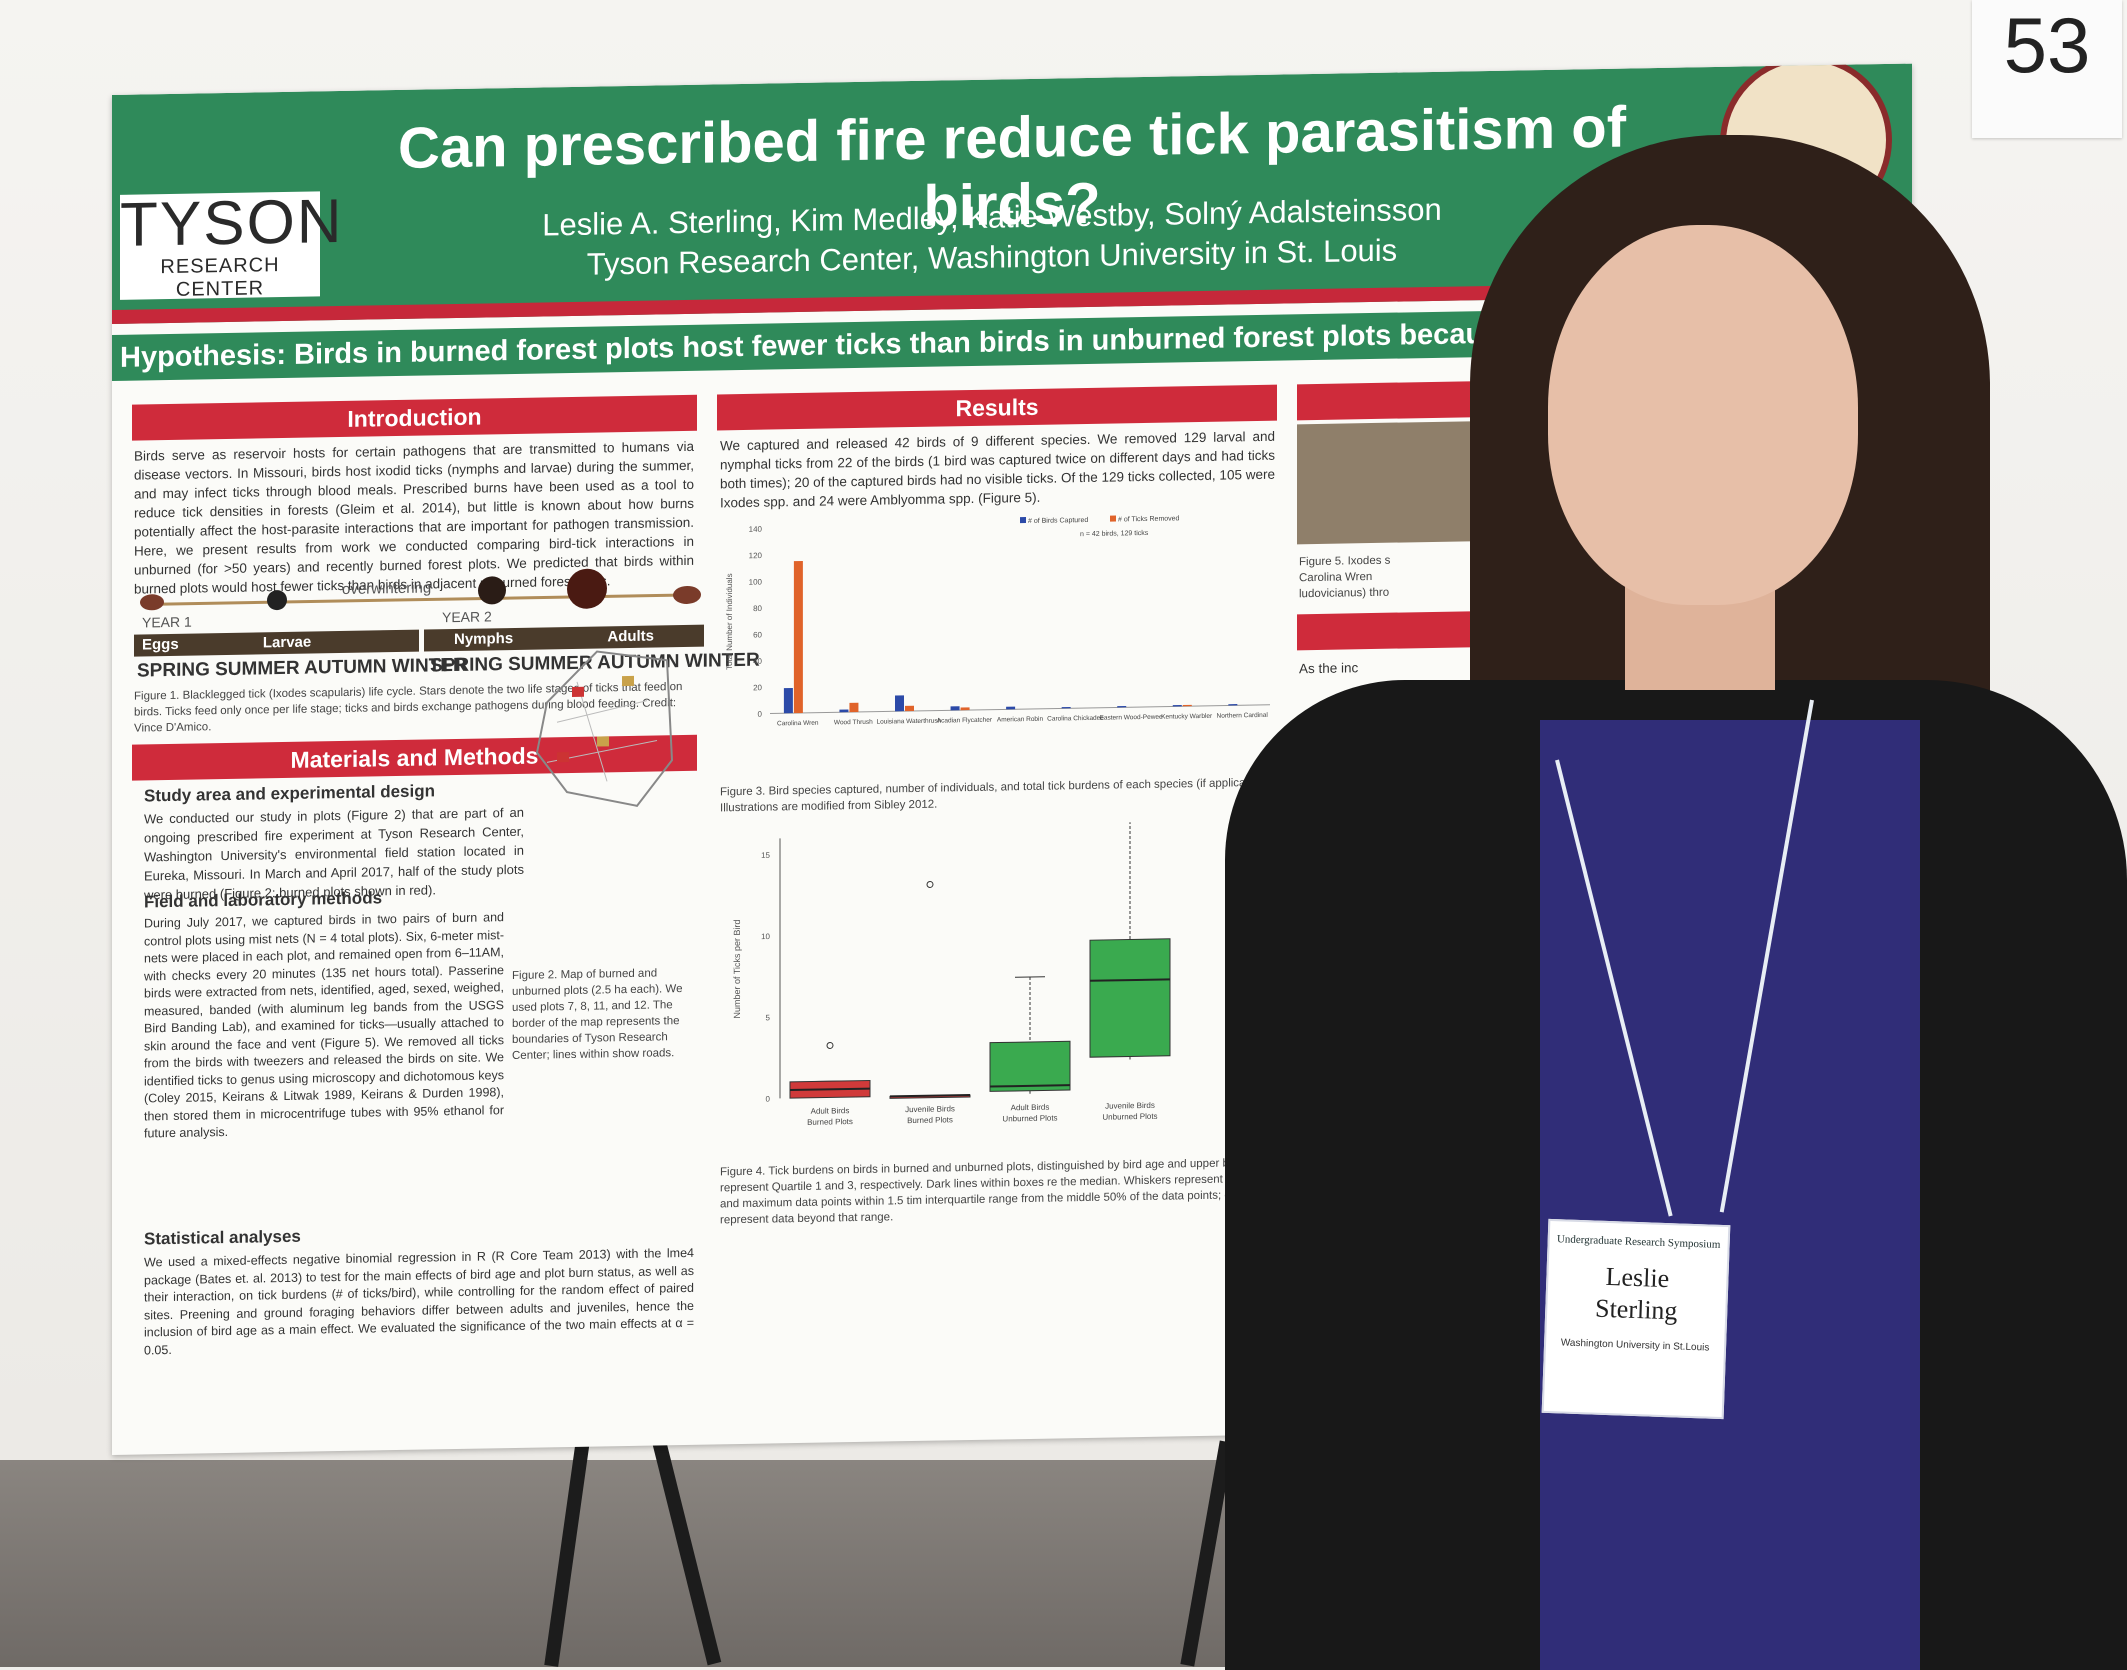  I want to click on x-tick-label: Eastern Wood-Pewee, so click(1131, 718).